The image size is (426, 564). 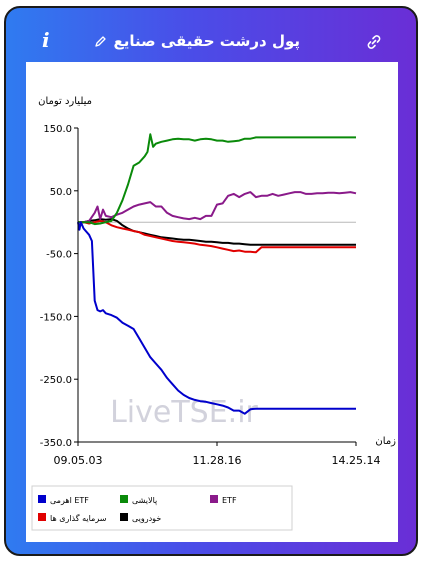 What do you see at coordinates (56, 317) in the screenshot?
I see `y-tick-label: -150.0` at bounding box center [56, 317].